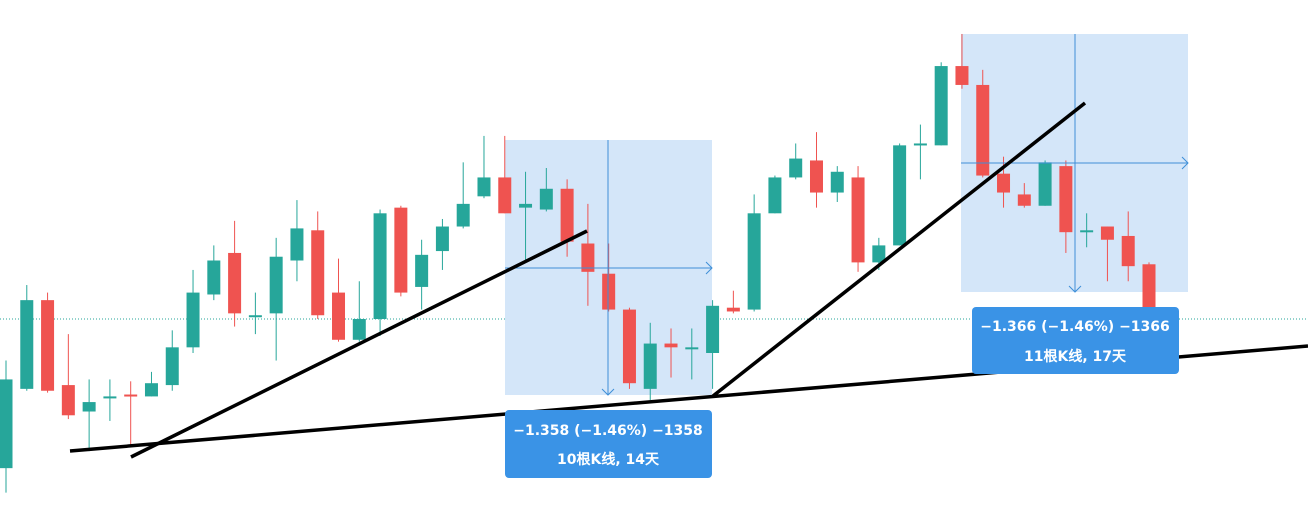  Describe the element at coordinates (1075, 356) in the screenshot. I see `measure-span: 11根K线, 17天` at that location.